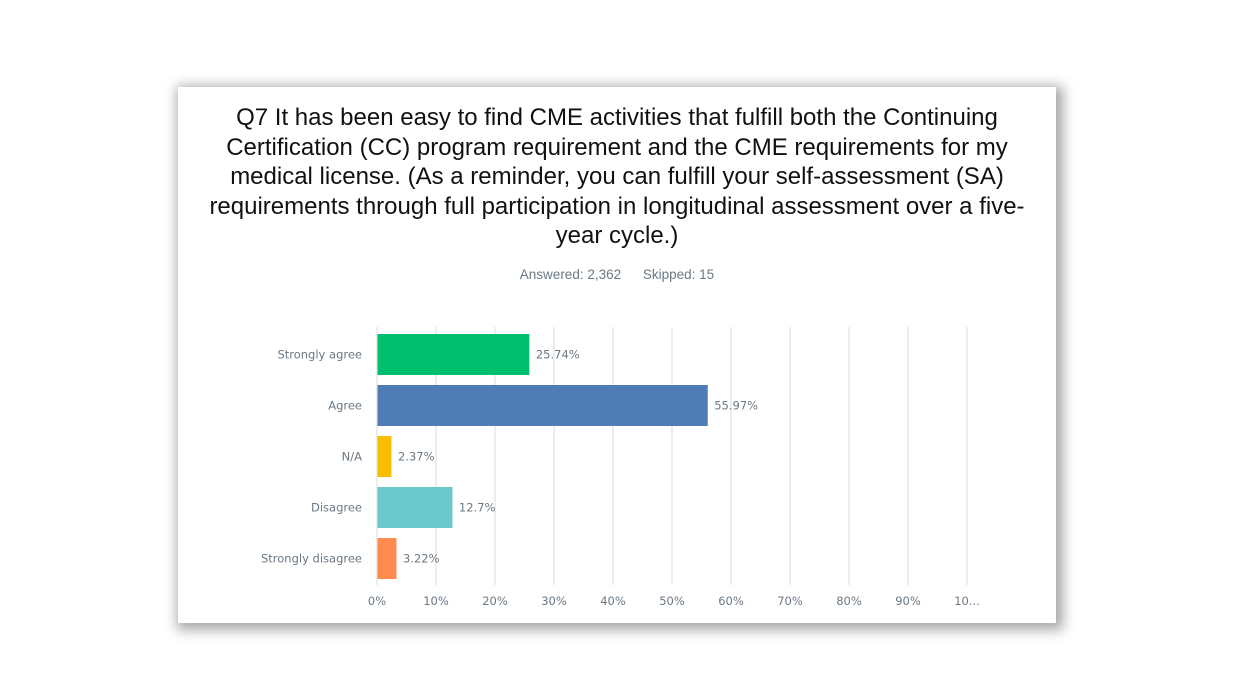 The image size is (1237, 695). I want to click on x-tick-label: 40%, so click(613, 601).